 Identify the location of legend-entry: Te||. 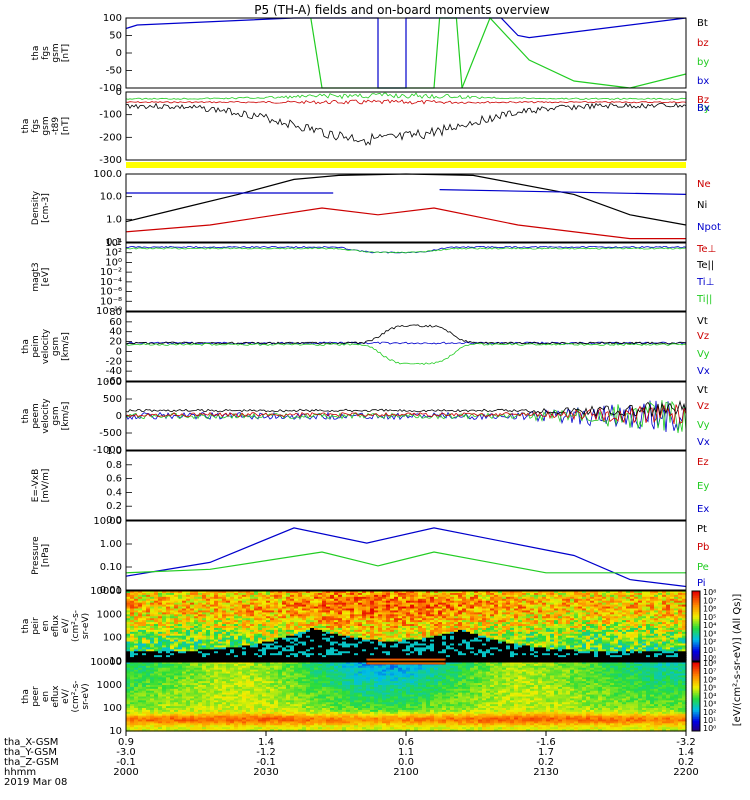
(705, 265).